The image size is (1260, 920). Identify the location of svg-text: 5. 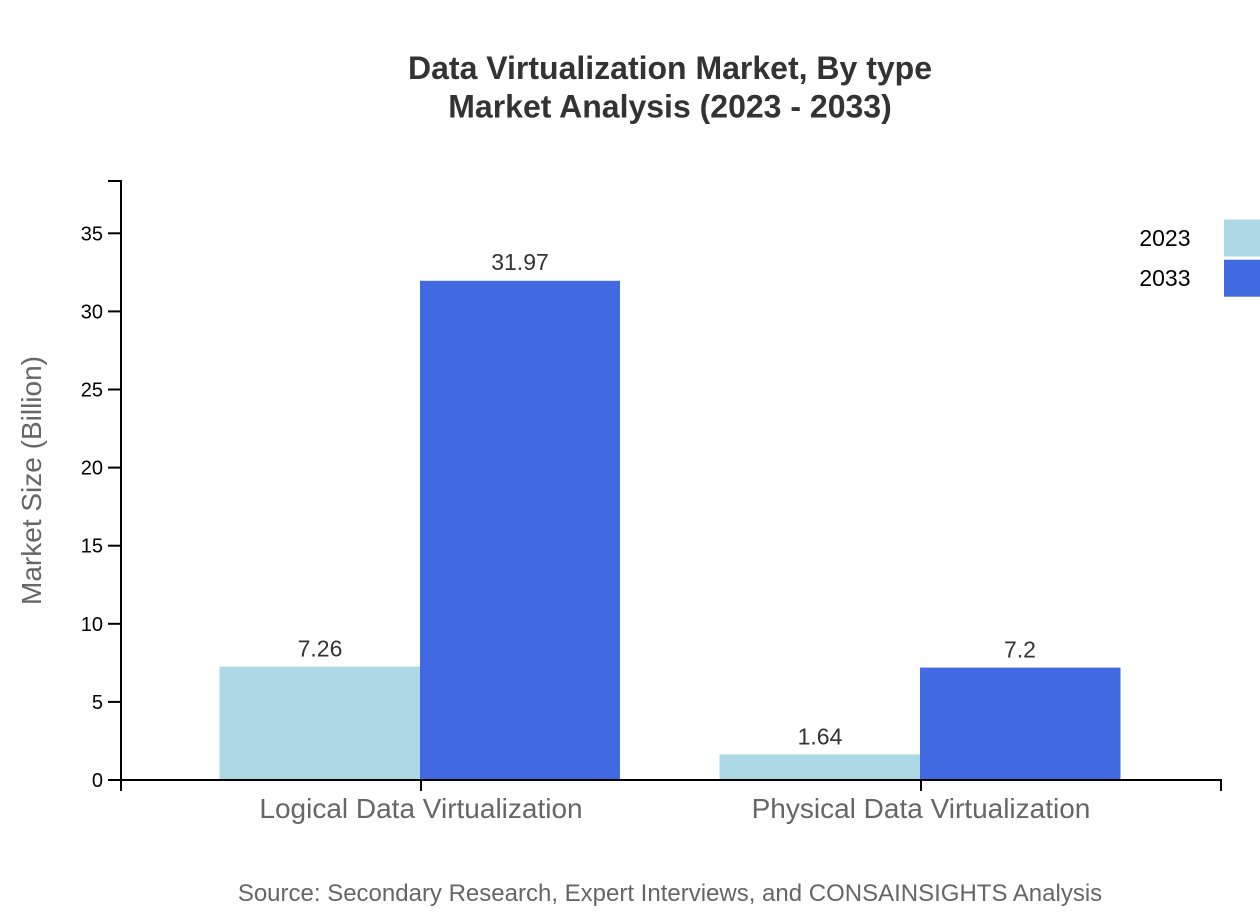
(97, 703).